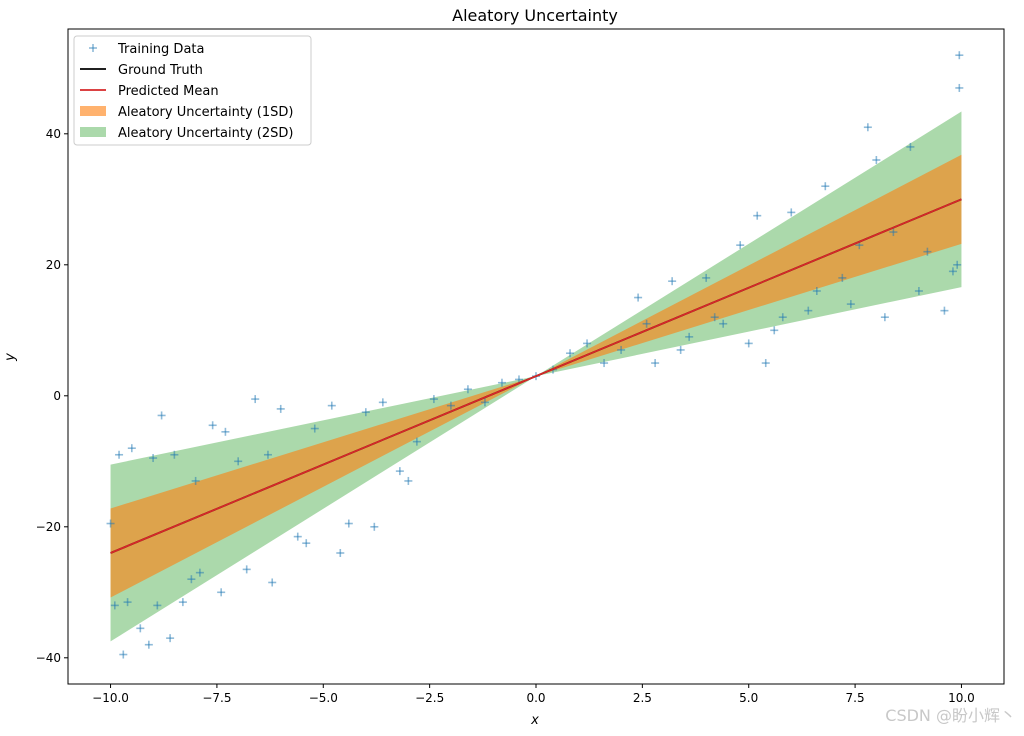 This screenshot has height=736, width=1024. What do you see at coordinates (535, 698) in the screenshot?
I see `x-tick-label: 0.0` at bounding box center [535, 698].